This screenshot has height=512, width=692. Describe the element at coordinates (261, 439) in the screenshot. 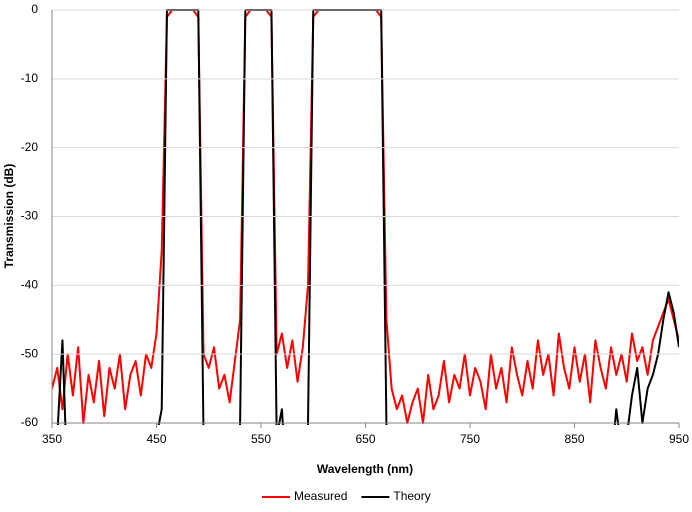

I see `x-tick-label: 550` at that location.